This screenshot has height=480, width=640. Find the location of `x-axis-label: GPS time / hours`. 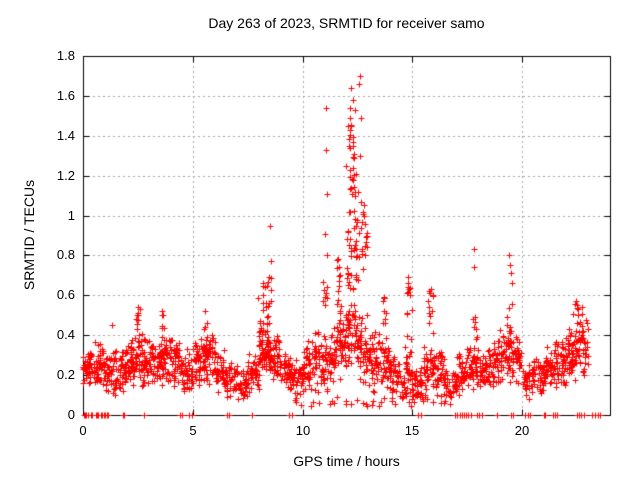

x-axis-label: GPS time / hours is located at coordinates (346, 461).